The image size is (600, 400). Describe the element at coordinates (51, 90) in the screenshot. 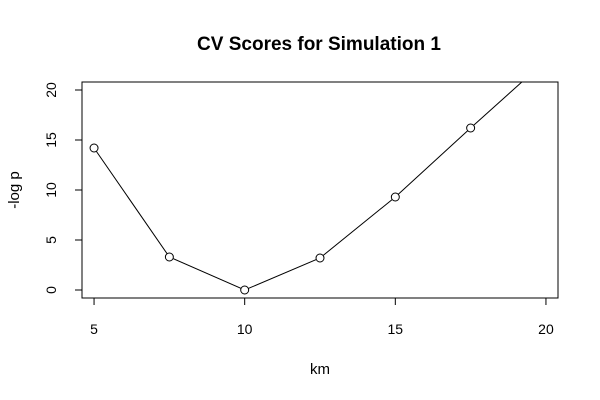

I see `y-tick-label: 20` at that location.